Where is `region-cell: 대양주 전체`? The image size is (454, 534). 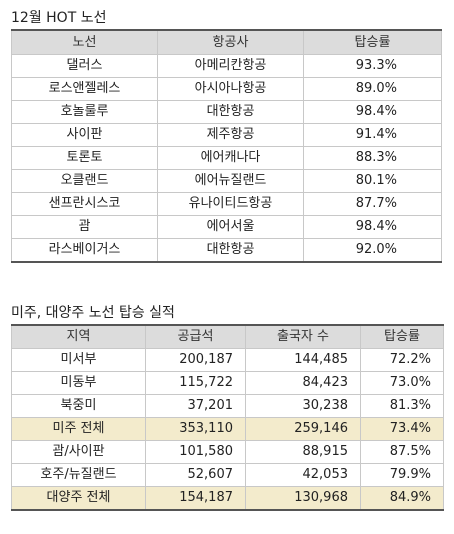 region-cell: 대양주 전체 is located at coordinates (78, 498).